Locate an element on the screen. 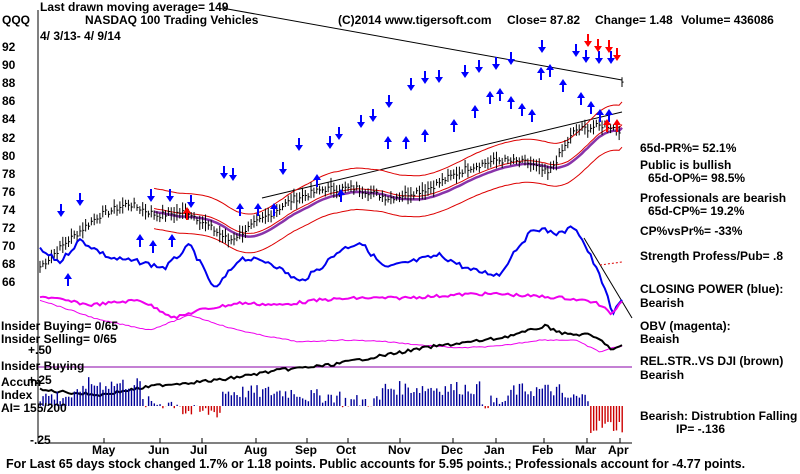  month-label: Mar is located at coordinates (586, 450).